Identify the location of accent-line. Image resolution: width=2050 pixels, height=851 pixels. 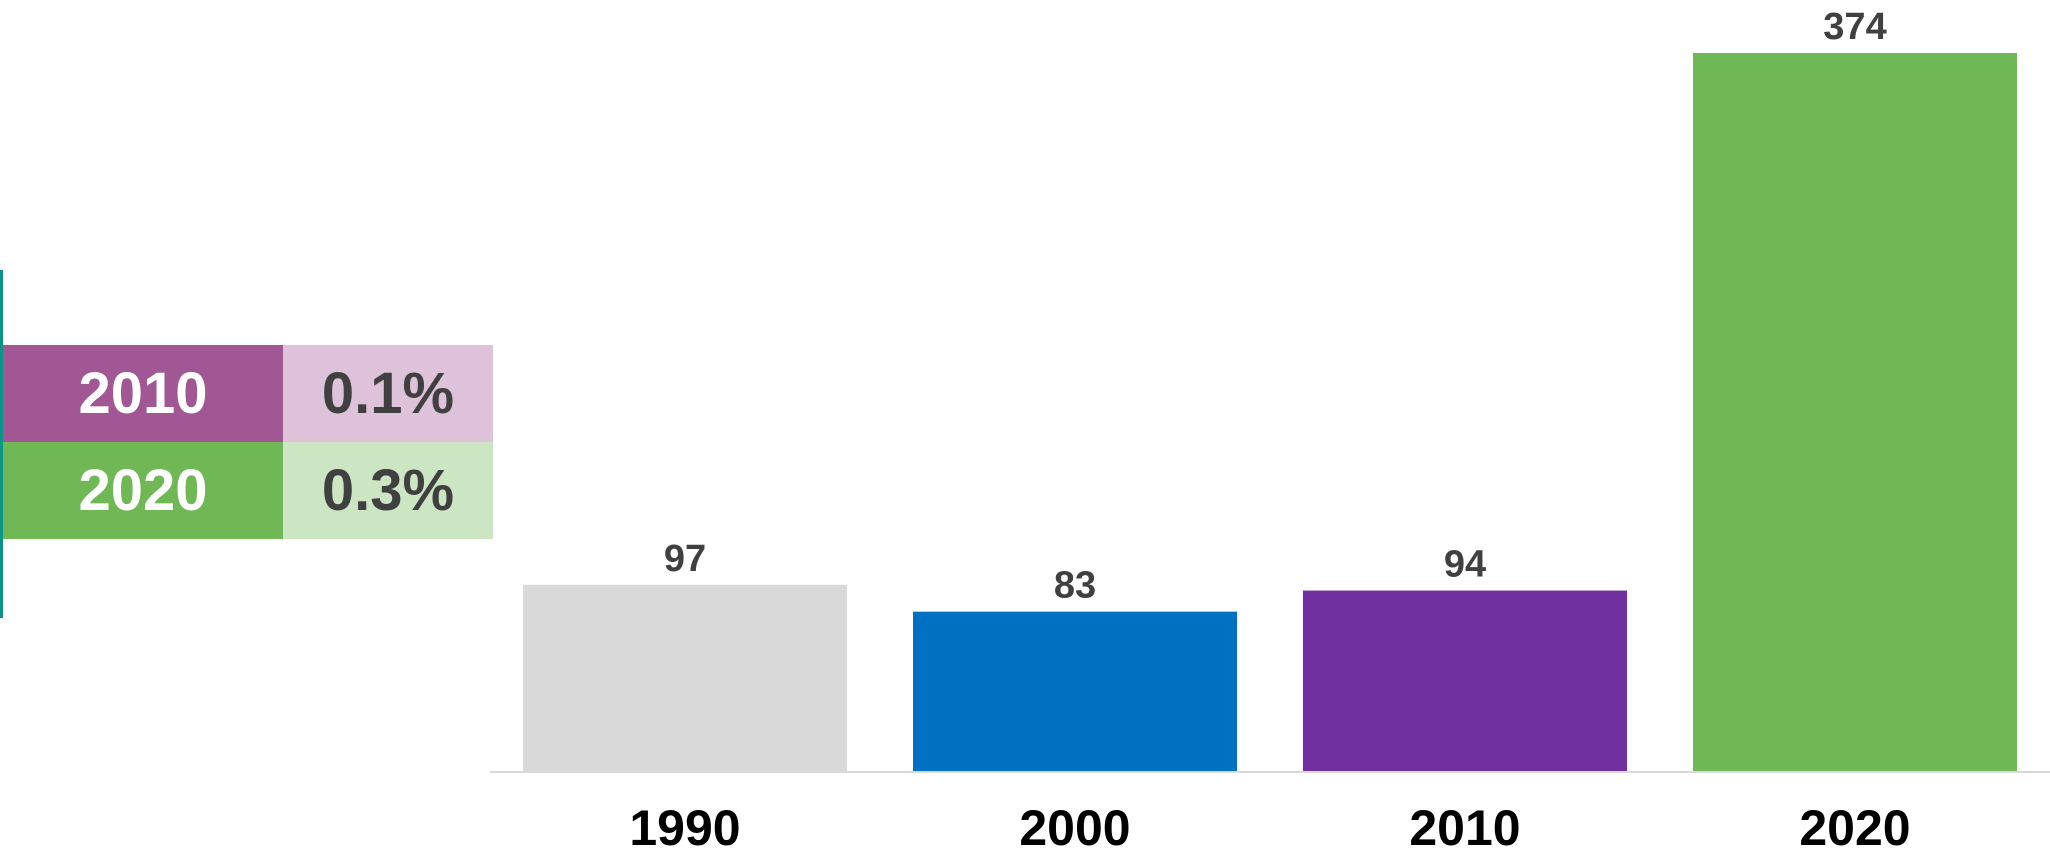
(1, 444).